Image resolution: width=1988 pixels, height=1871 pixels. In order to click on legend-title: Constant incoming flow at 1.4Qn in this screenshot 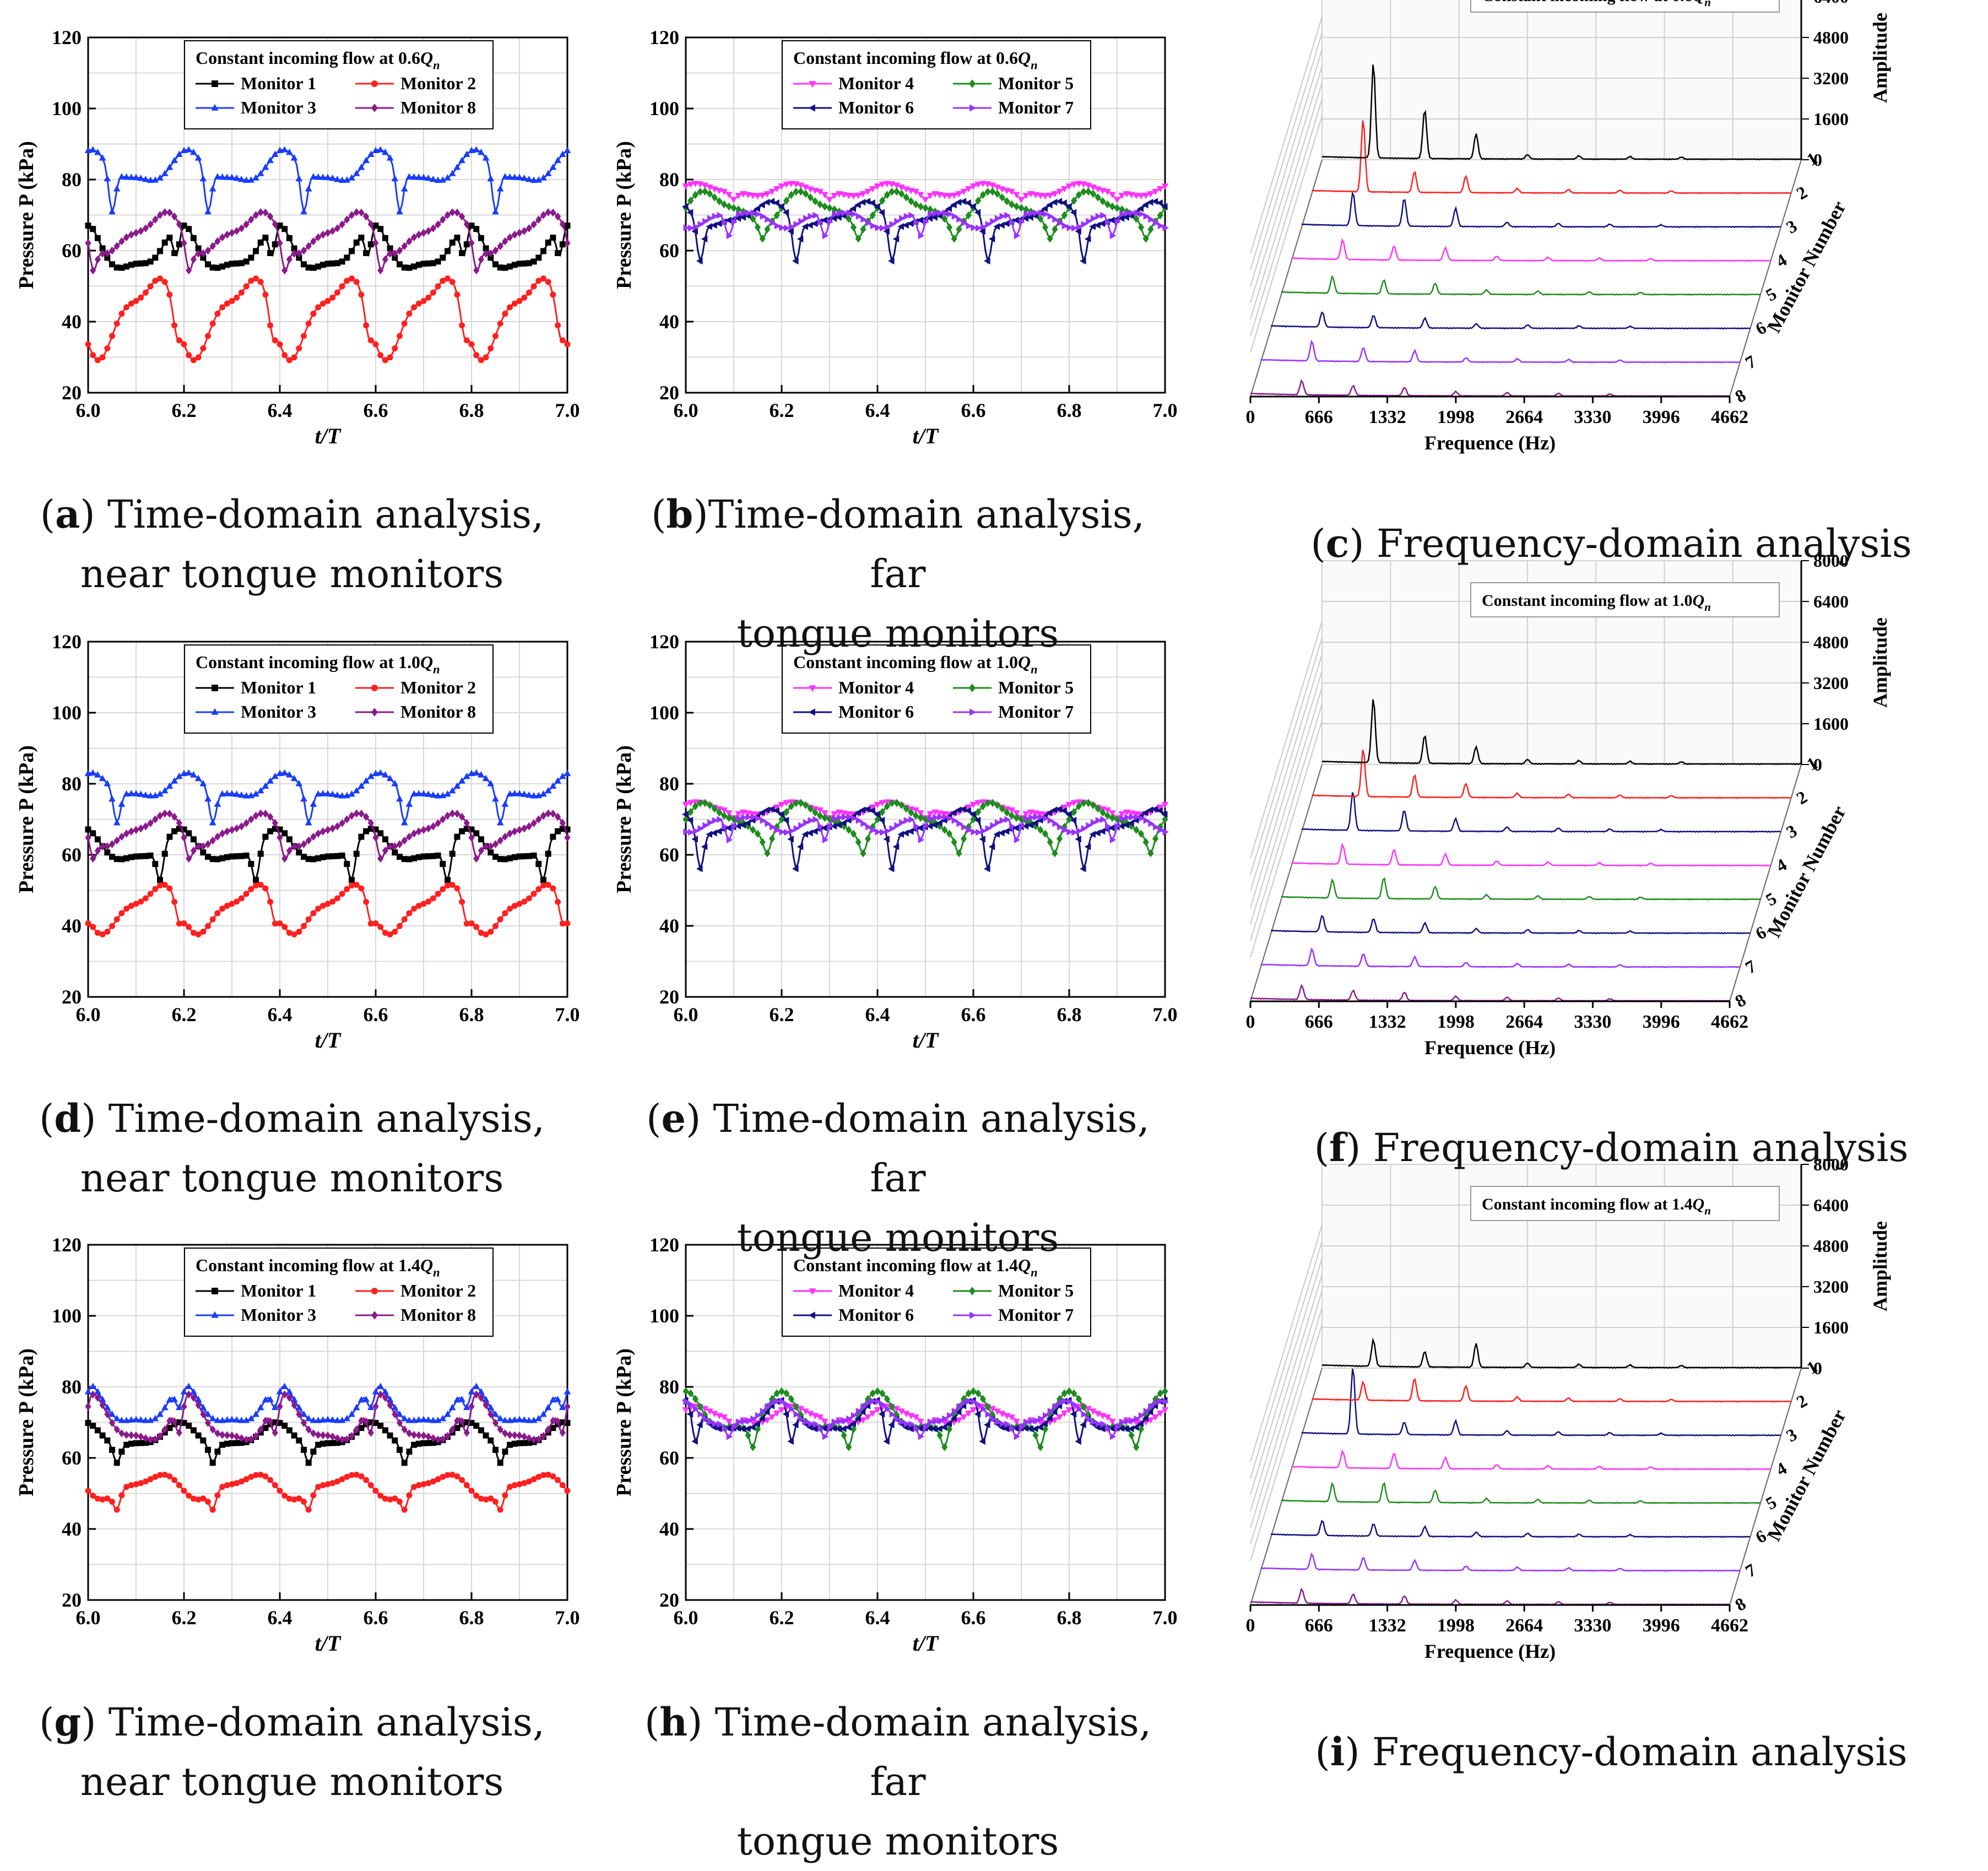, I will do `click(916, 1267)`.